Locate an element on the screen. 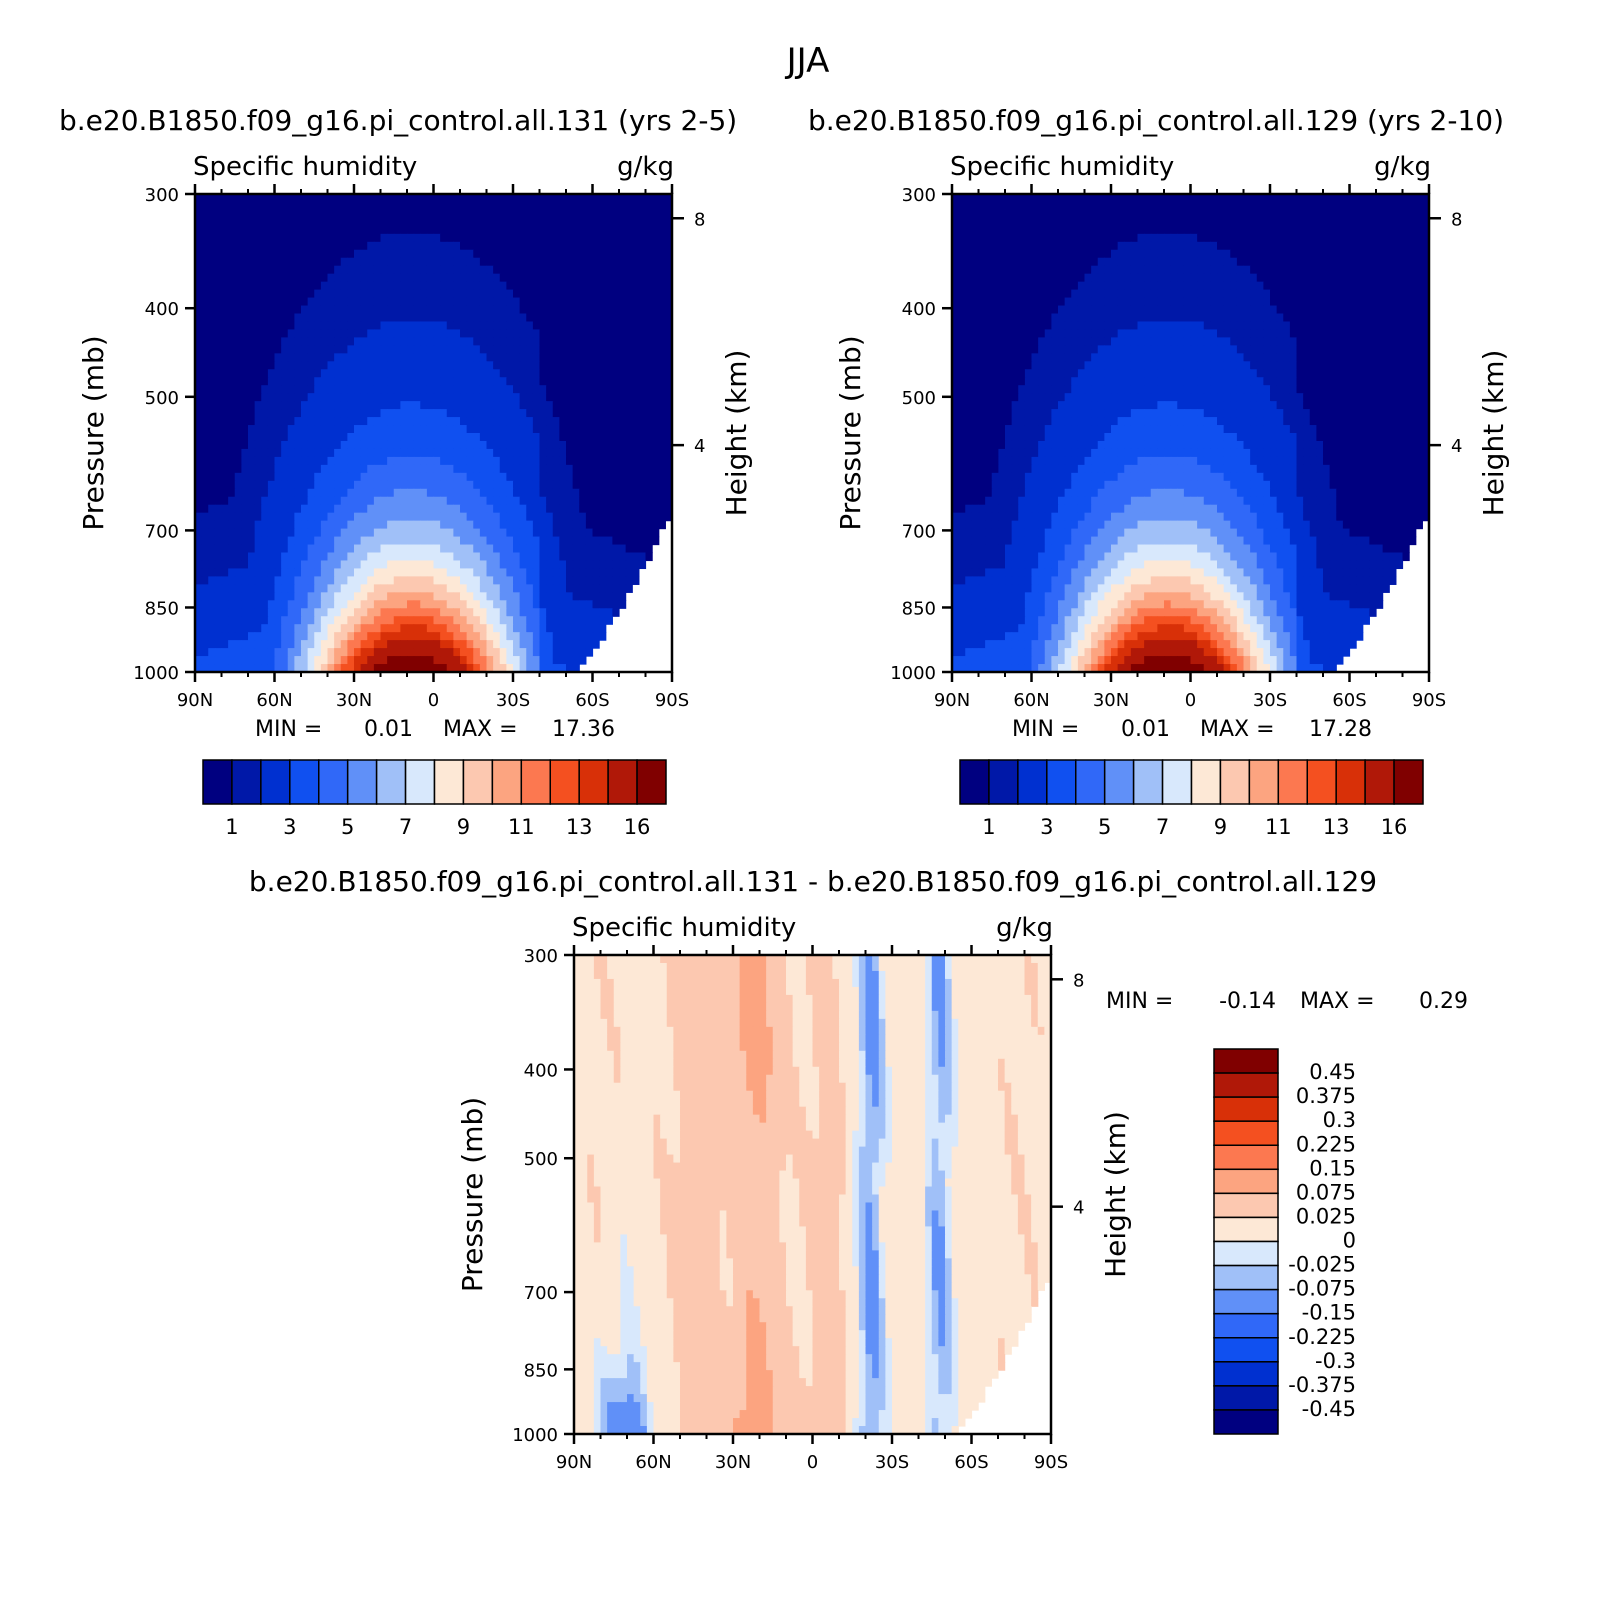 The width and height of the screenshot is (1616, 1616). colorbar-box is located at coordinates (564, 782).